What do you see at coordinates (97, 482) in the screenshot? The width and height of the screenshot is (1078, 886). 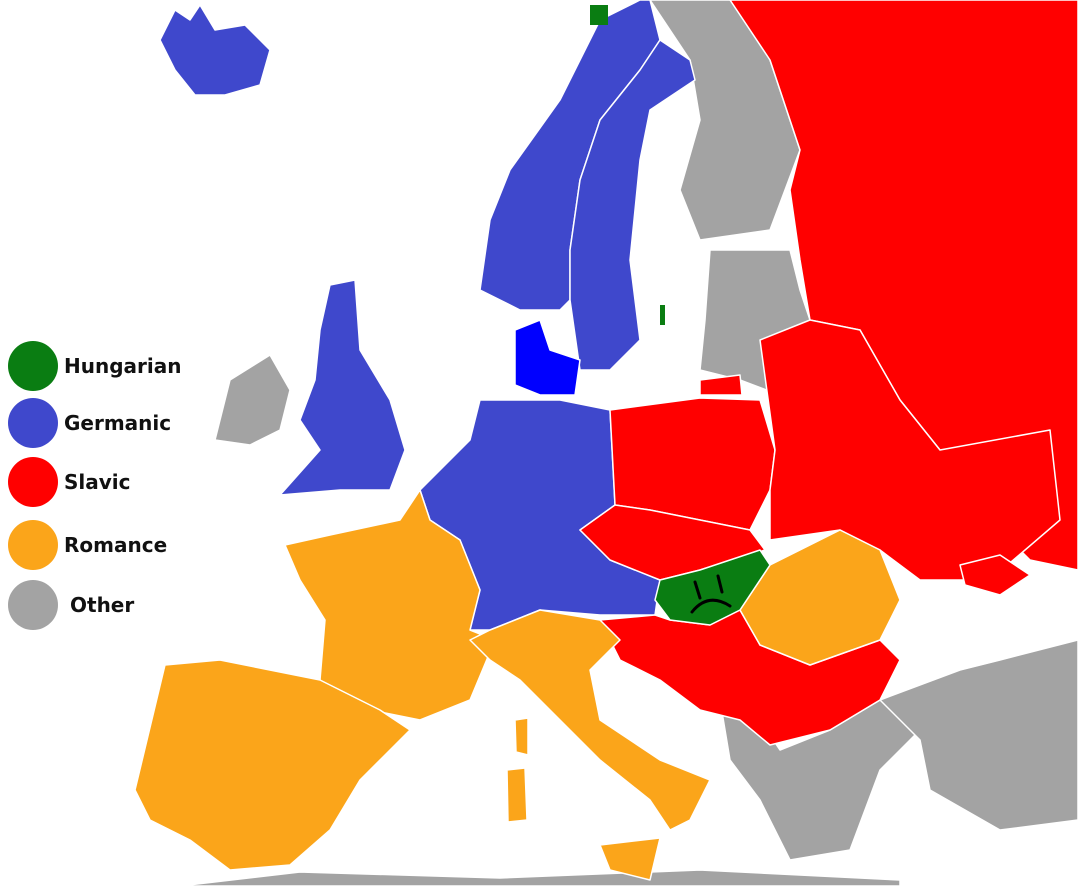 I see `legend-label: Slavic` at bounding box center [97, 482].